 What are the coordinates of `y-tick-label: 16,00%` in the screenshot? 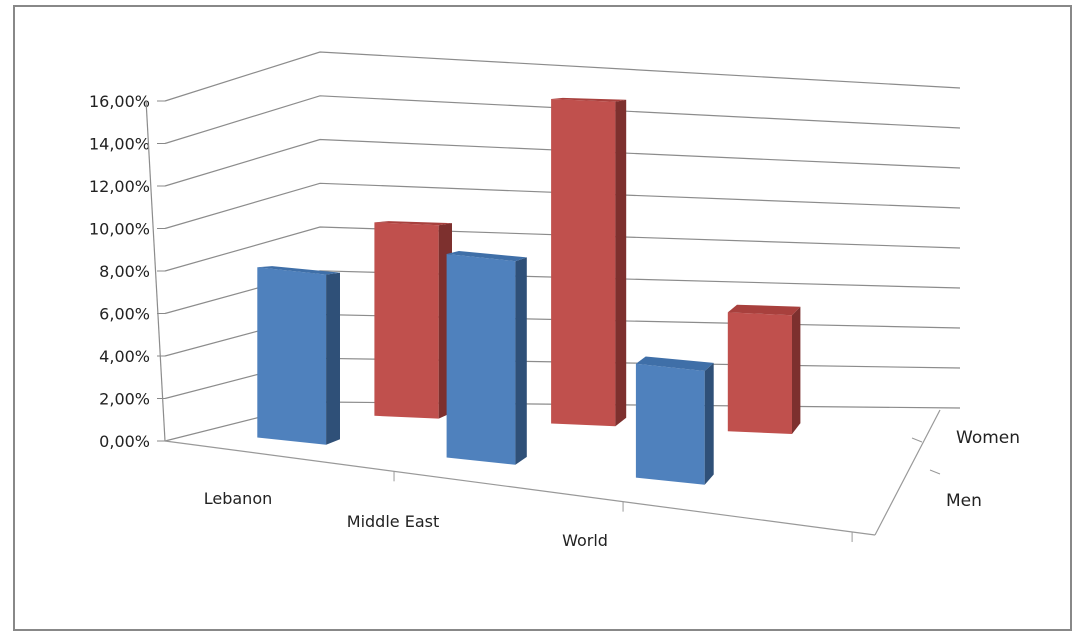 It's located at (119, 101).